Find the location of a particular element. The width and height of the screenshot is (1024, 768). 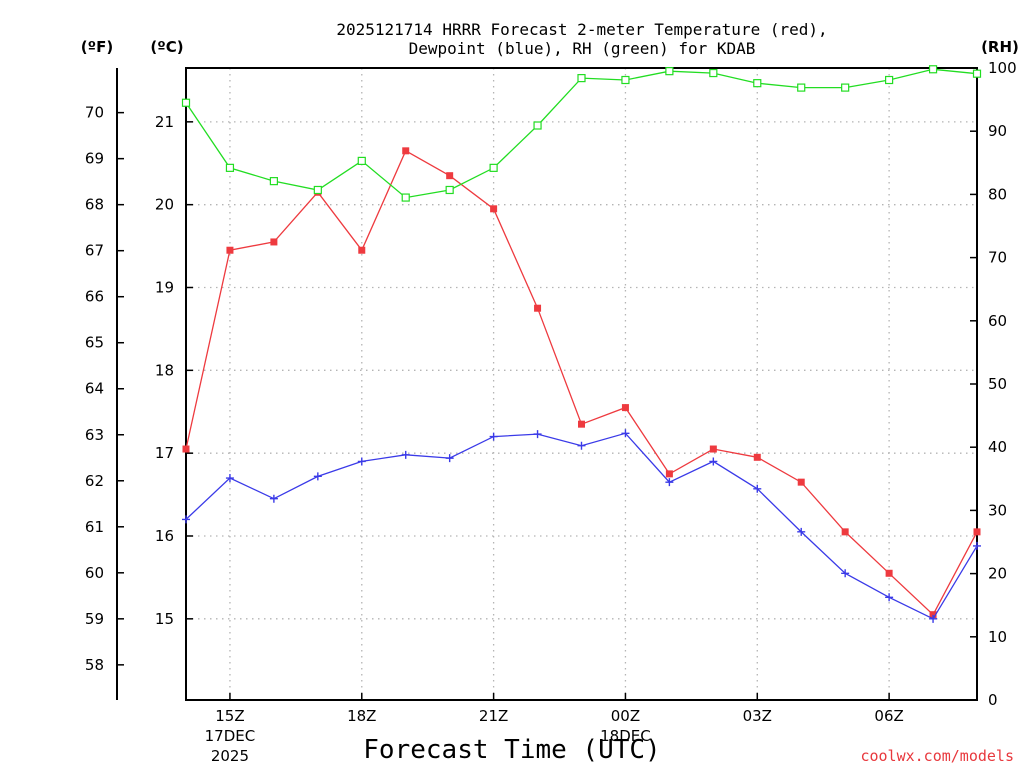

celsius-tick-label-4: 19 is located at coordinates (164, 288).